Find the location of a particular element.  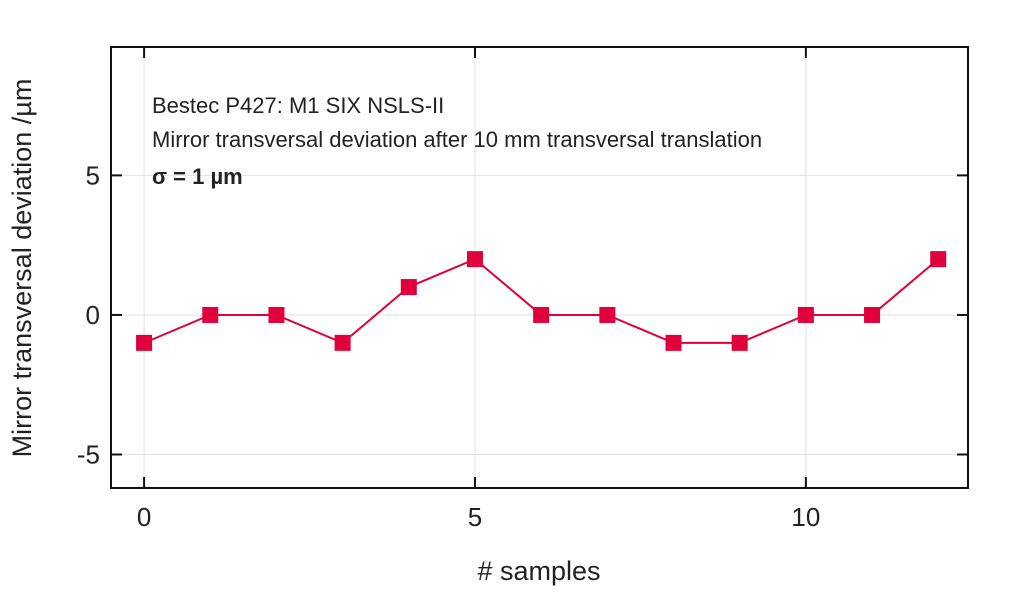

series is located at coordinates (541, 301).